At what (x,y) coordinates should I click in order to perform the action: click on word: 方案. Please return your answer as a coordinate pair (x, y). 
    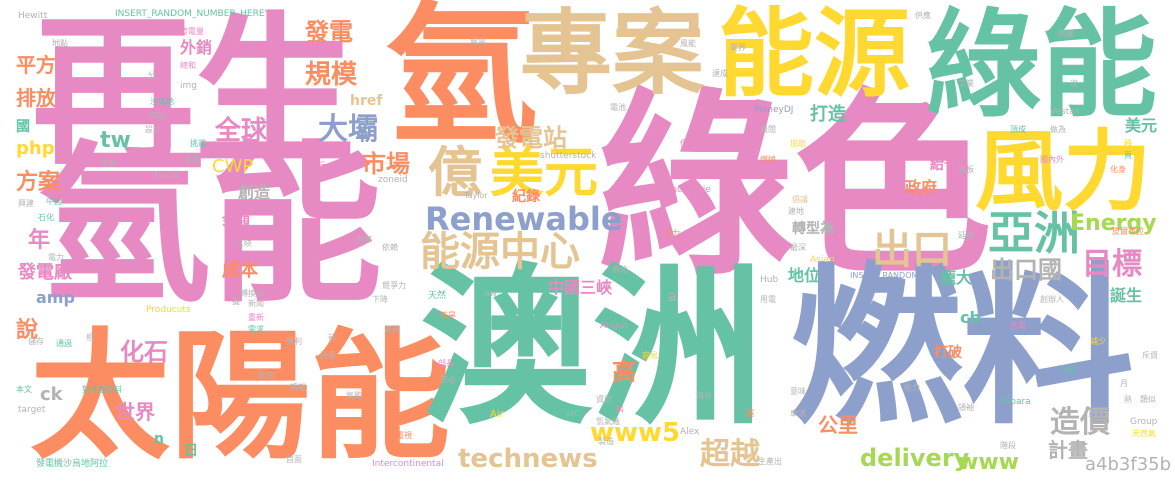
    Looking at the image, I should click on (38, 183).